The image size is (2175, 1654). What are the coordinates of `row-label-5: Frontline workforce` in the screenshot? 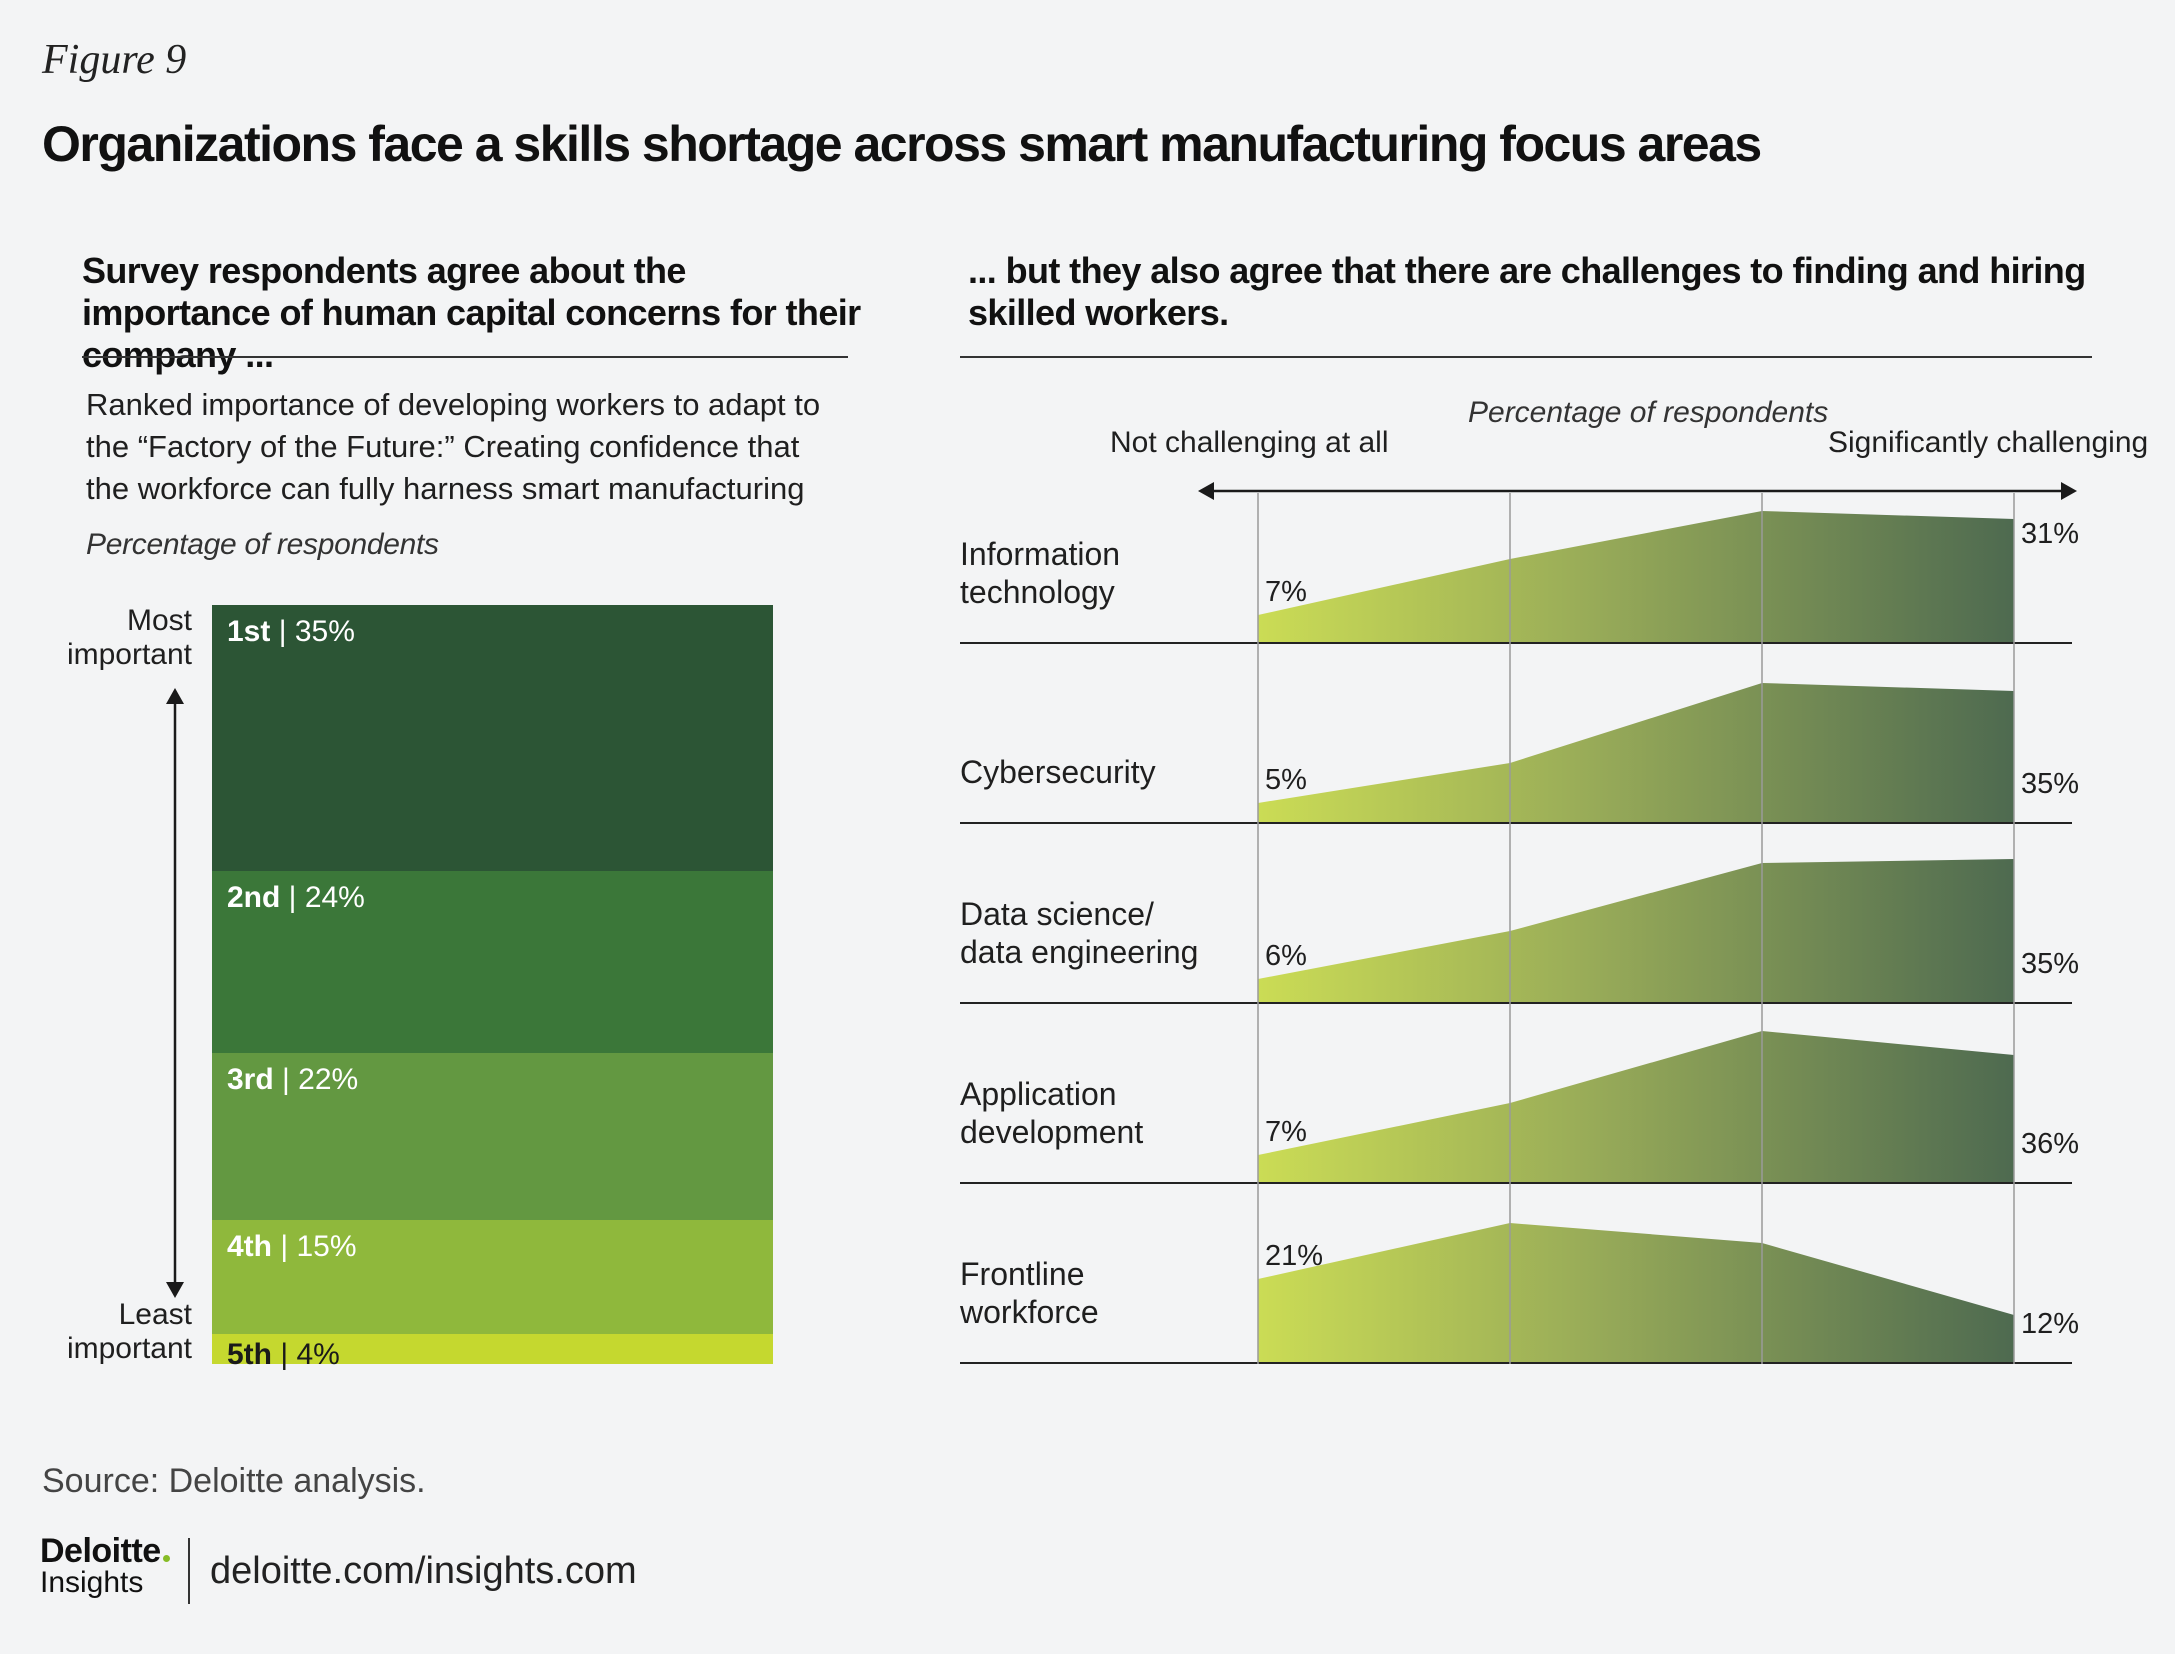 It's located at (1029, 1293).